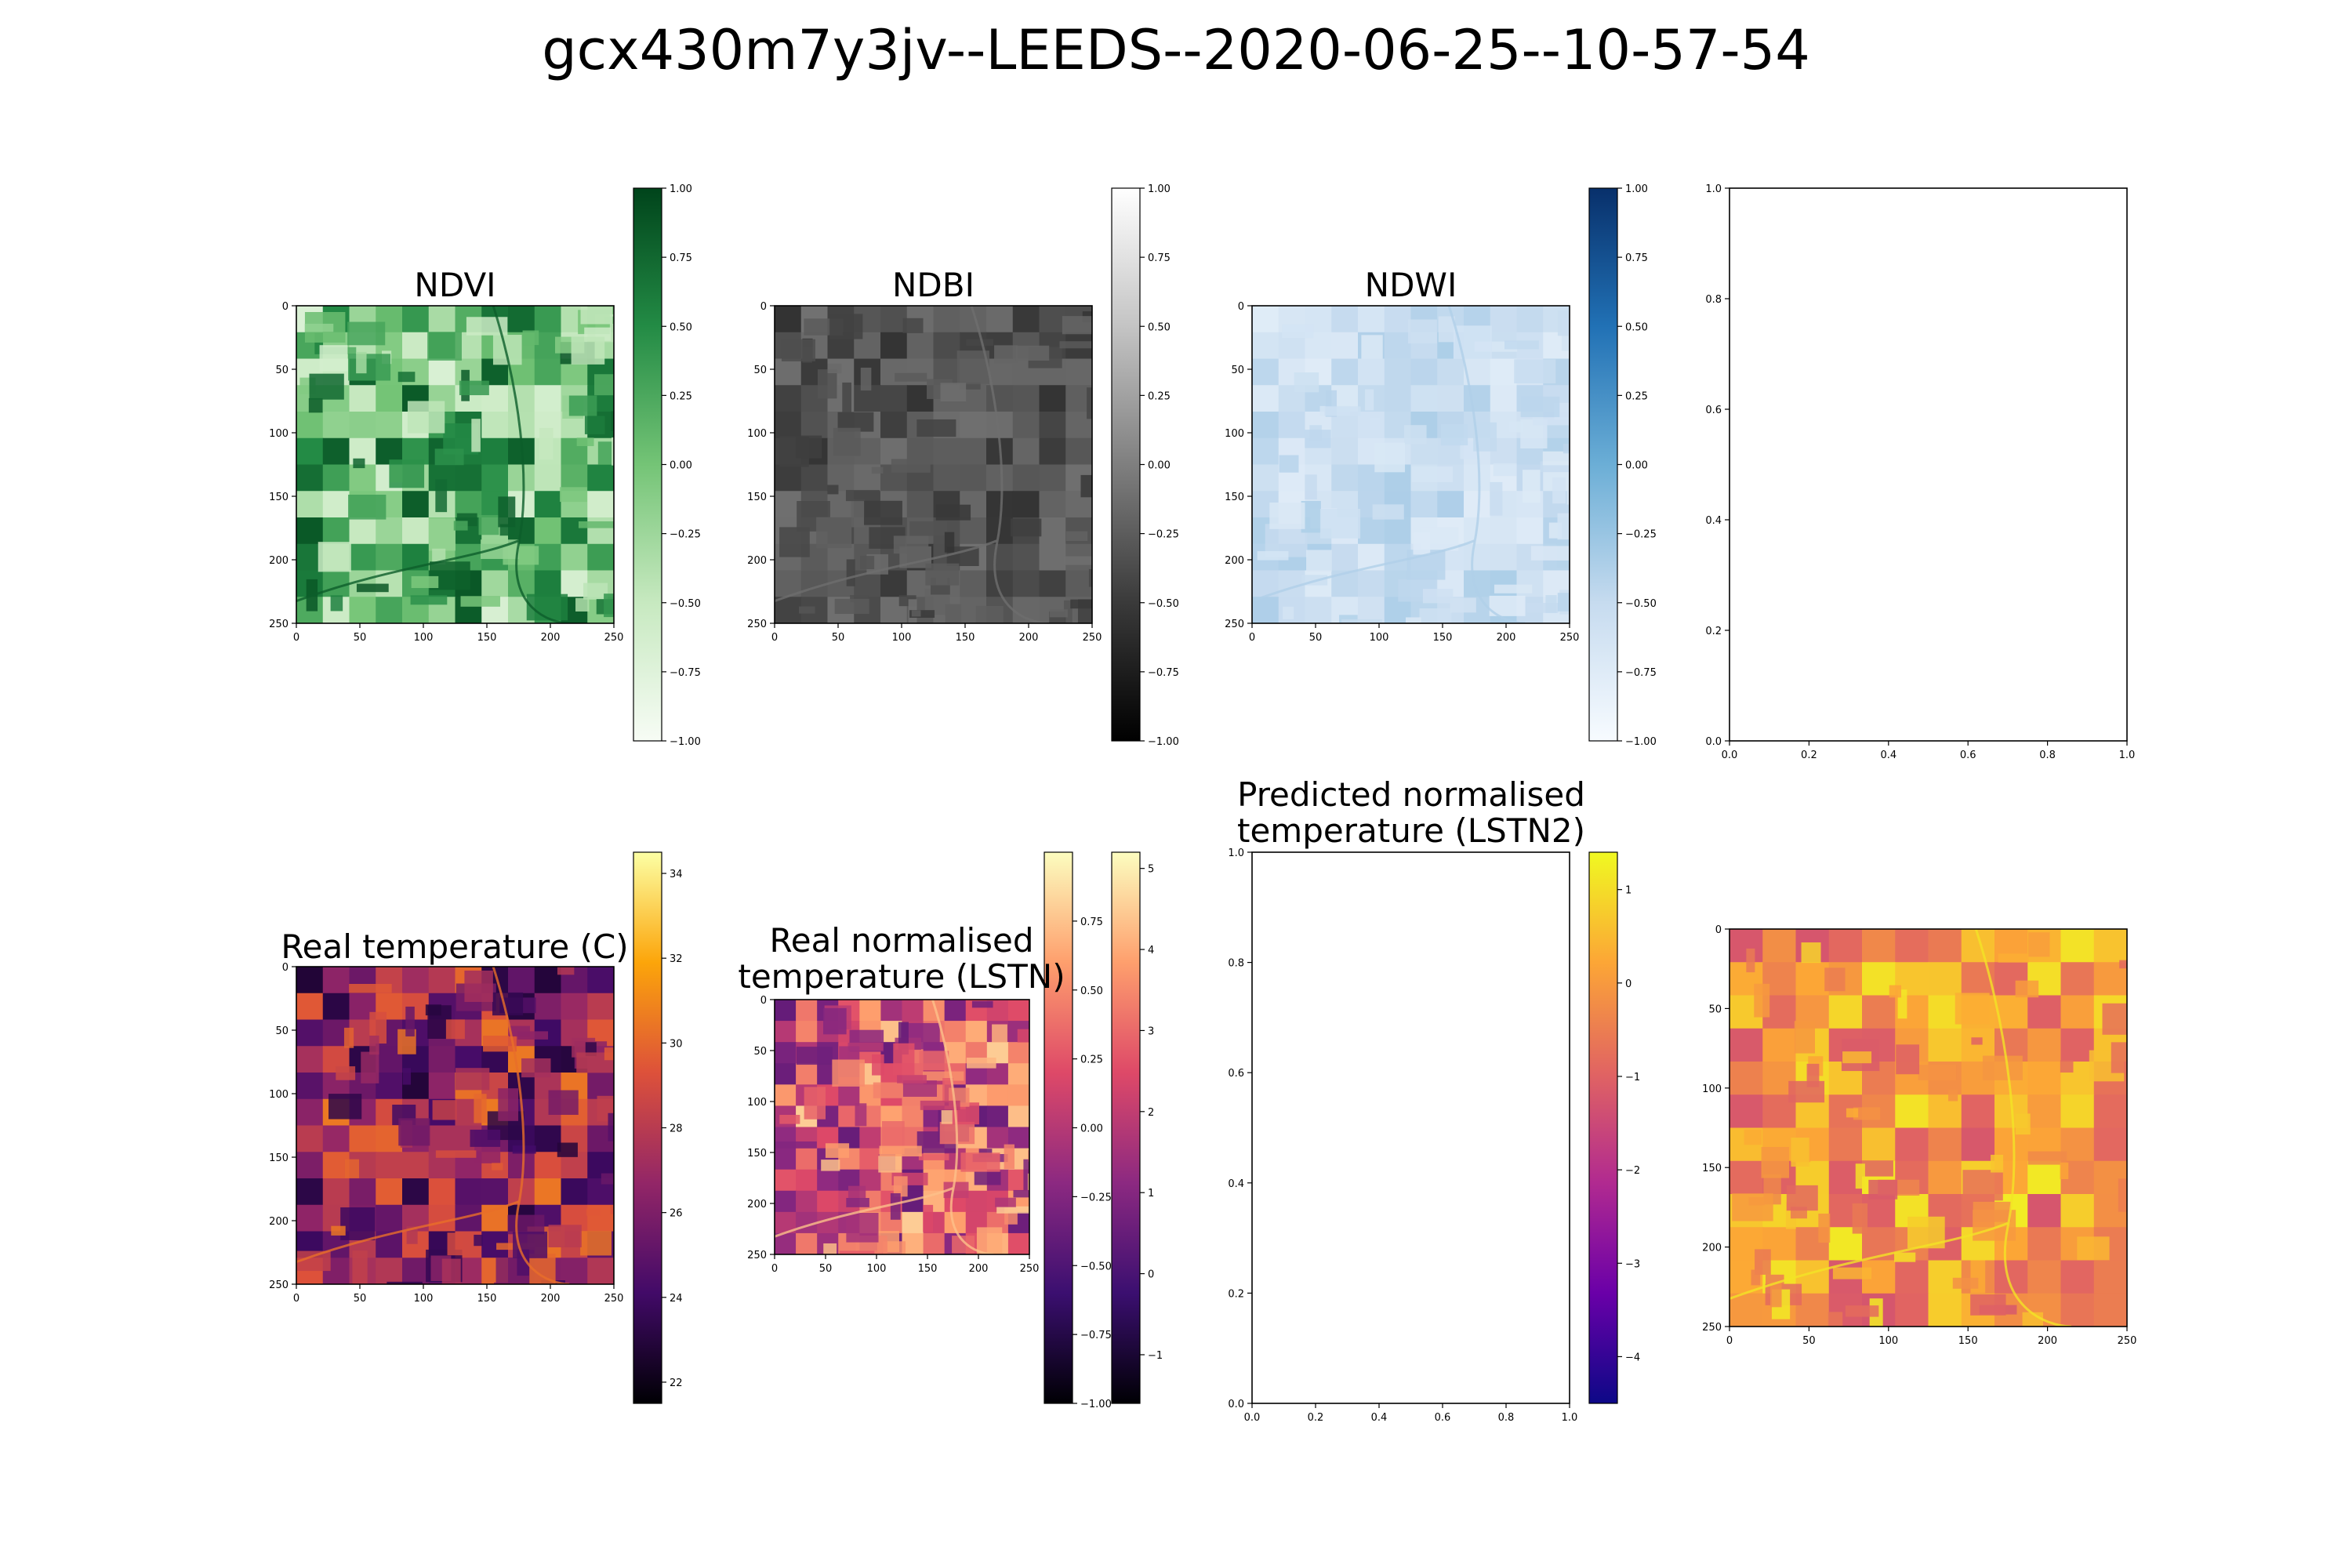 The image size is (2352, 1568). What do you see at coordinates (1888, 1341) in the screenshot?
I see `x-tick-label: 100` at bounding box center [1888, 1341].